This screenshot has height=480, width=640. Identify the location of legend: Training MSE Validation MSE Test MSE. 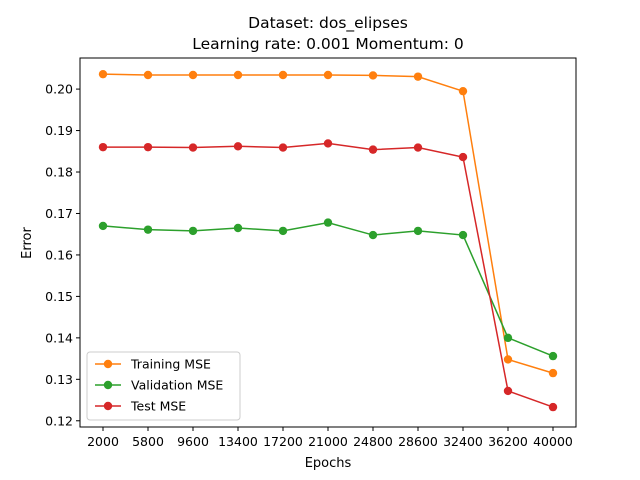
(163, 386).